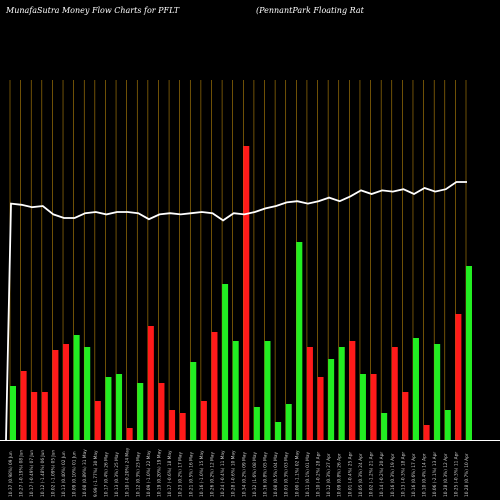  What do you see at coordinates (149, 473) in the screenshot?
I see `x-tick-label: 10.09 (-1.0%) 22 May` at bounding box center [149, 473].